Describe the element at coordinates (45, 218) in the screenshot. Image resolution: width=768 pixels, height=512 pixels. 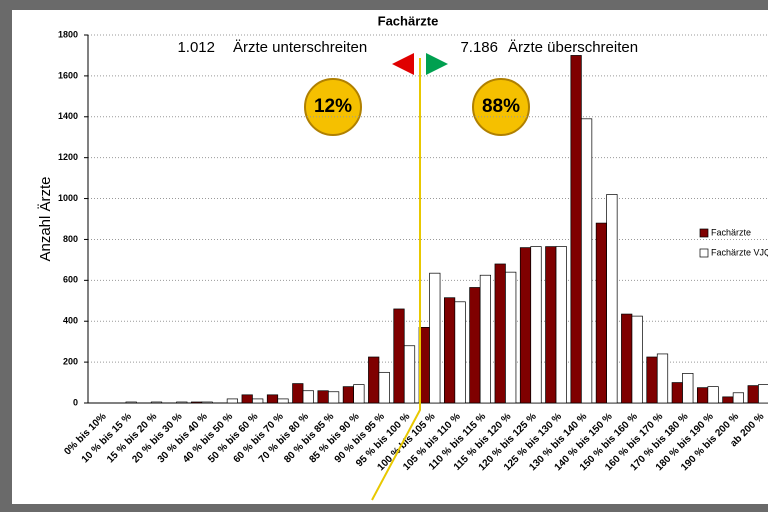
I see `y-axis-label: Anzahl Ärzte` at that location.